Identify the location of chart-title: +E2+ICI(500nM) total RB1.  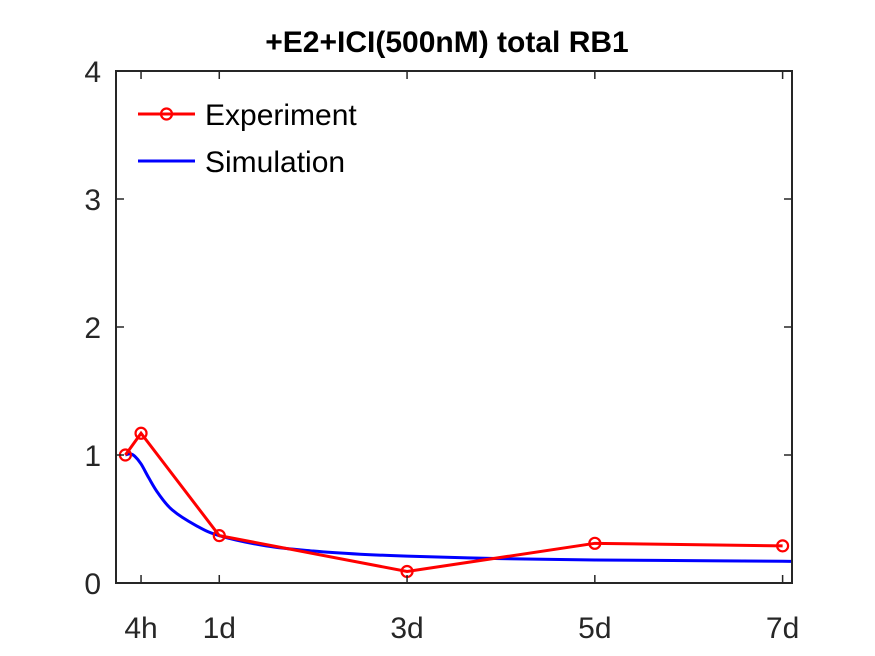
(446, 42).